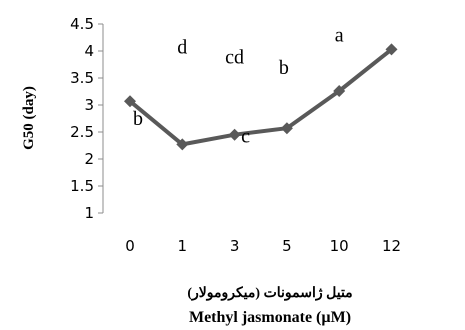 This screenshot has width=465, height=330. I want to click on x-tick-label: 3, so click(235, 246).